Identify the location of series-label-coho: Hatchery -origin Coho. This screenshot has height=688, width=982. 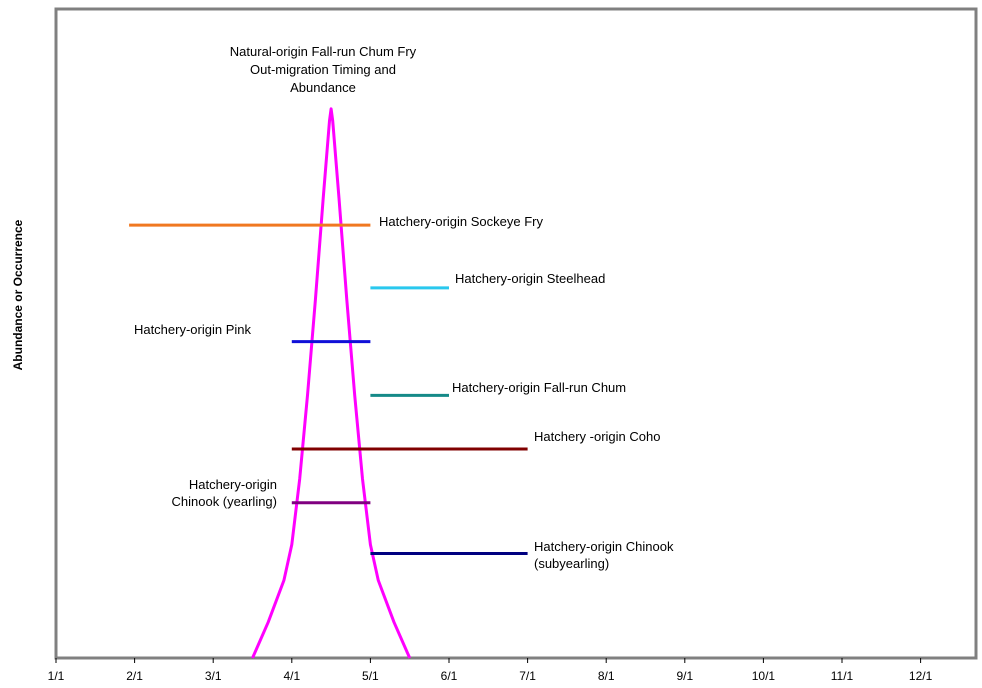
(597, 436).